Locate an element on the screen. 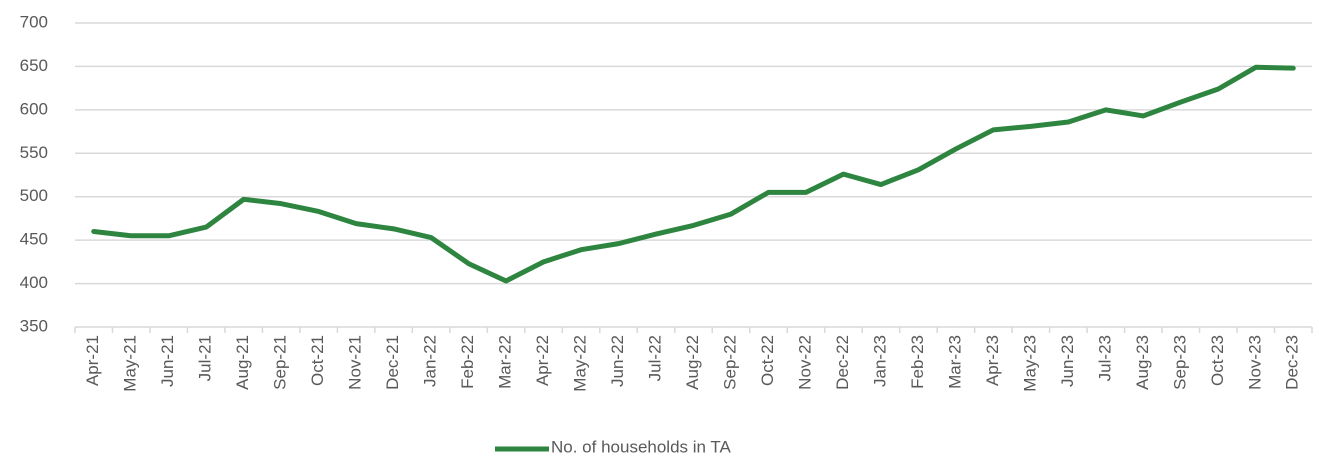  y-tick-label: 700 is located at coordinates (34, 21).